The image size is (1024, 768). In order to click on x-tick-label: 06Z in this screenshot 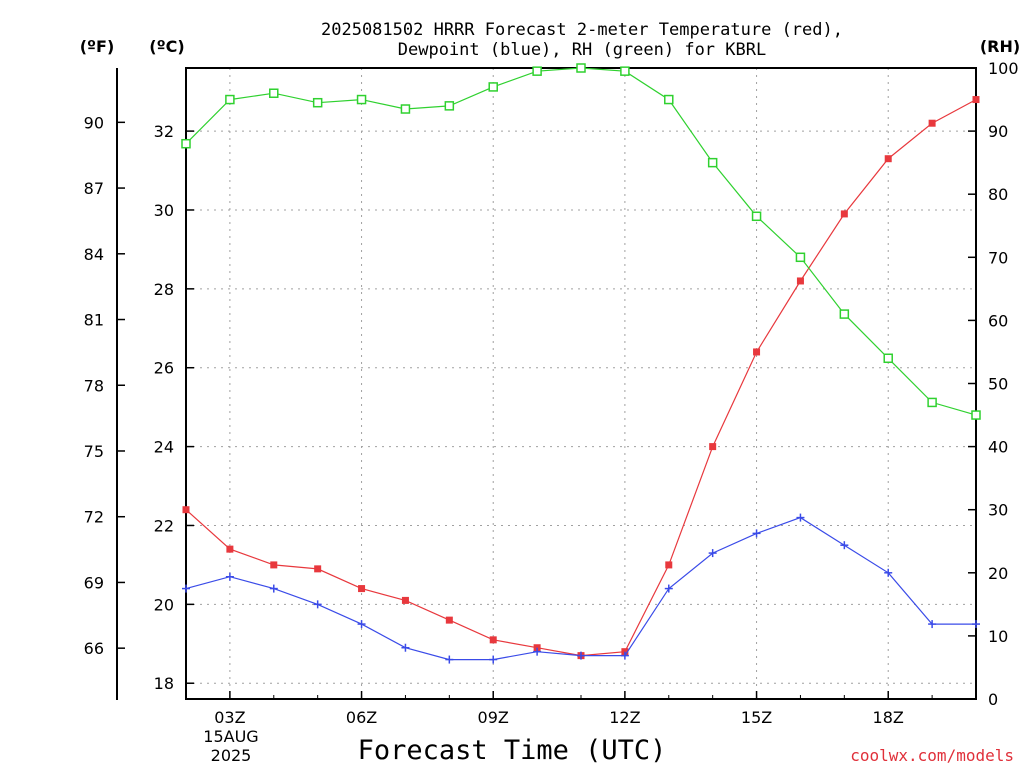, I will do `click(361, 717)`.